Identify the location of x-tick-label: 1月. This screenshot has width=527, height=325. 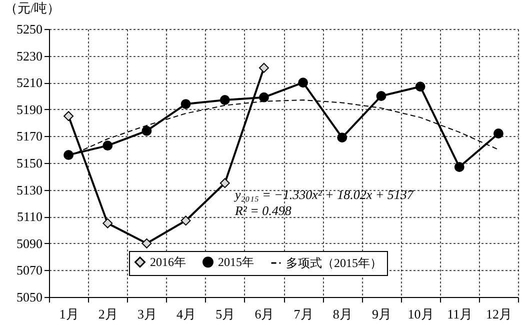
(69, 314).